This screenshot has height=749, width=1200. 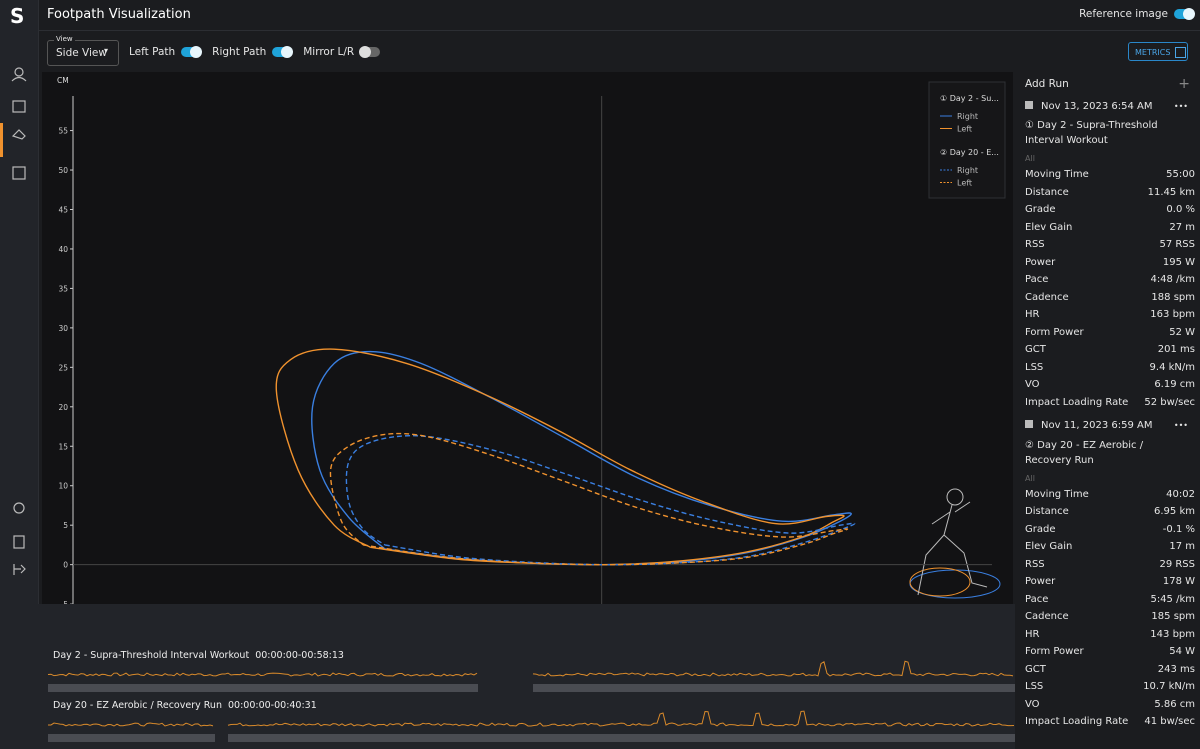 I want to click on page-title: Footpath Visualization, so click(x=119, y=14).